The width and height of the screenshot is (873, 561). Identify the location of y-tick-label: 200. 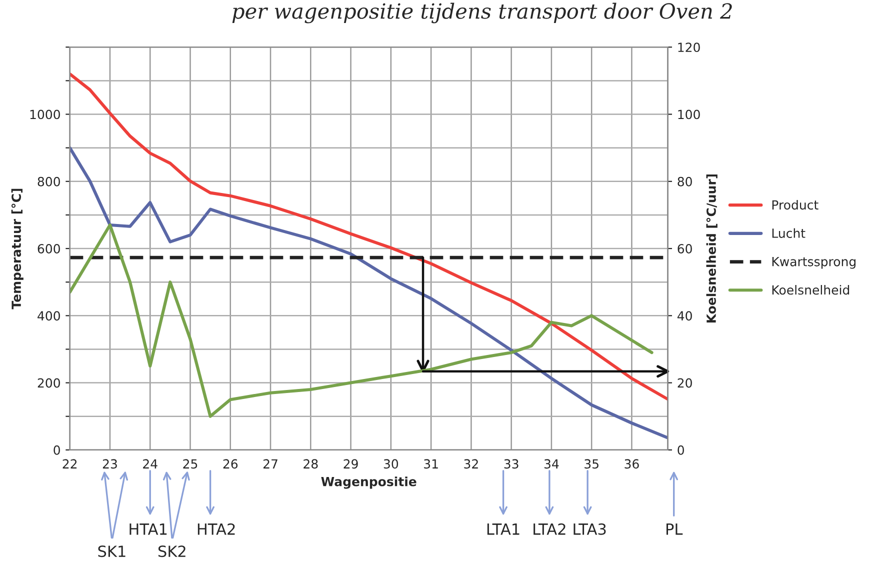
(49, 383).